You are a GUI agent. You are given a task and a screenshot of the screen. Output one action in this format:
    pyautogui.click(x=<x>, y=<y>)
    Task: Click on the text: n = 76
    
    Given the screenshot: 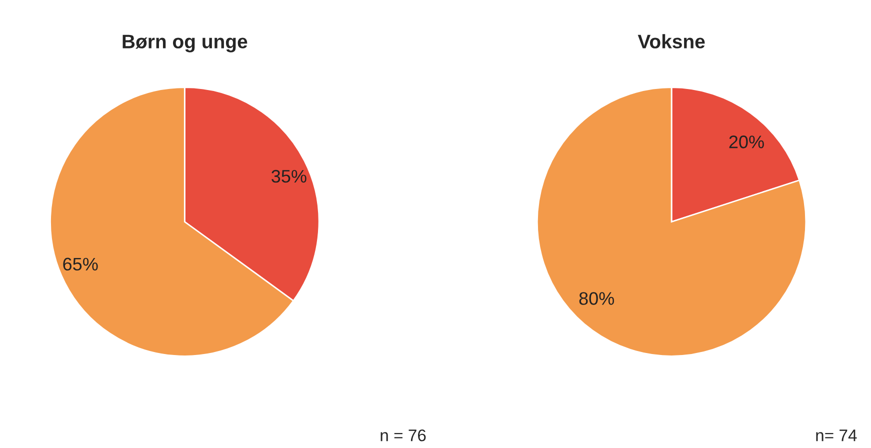 What is the action you would take?
    pyautogui.click(x=403, y=435)
    